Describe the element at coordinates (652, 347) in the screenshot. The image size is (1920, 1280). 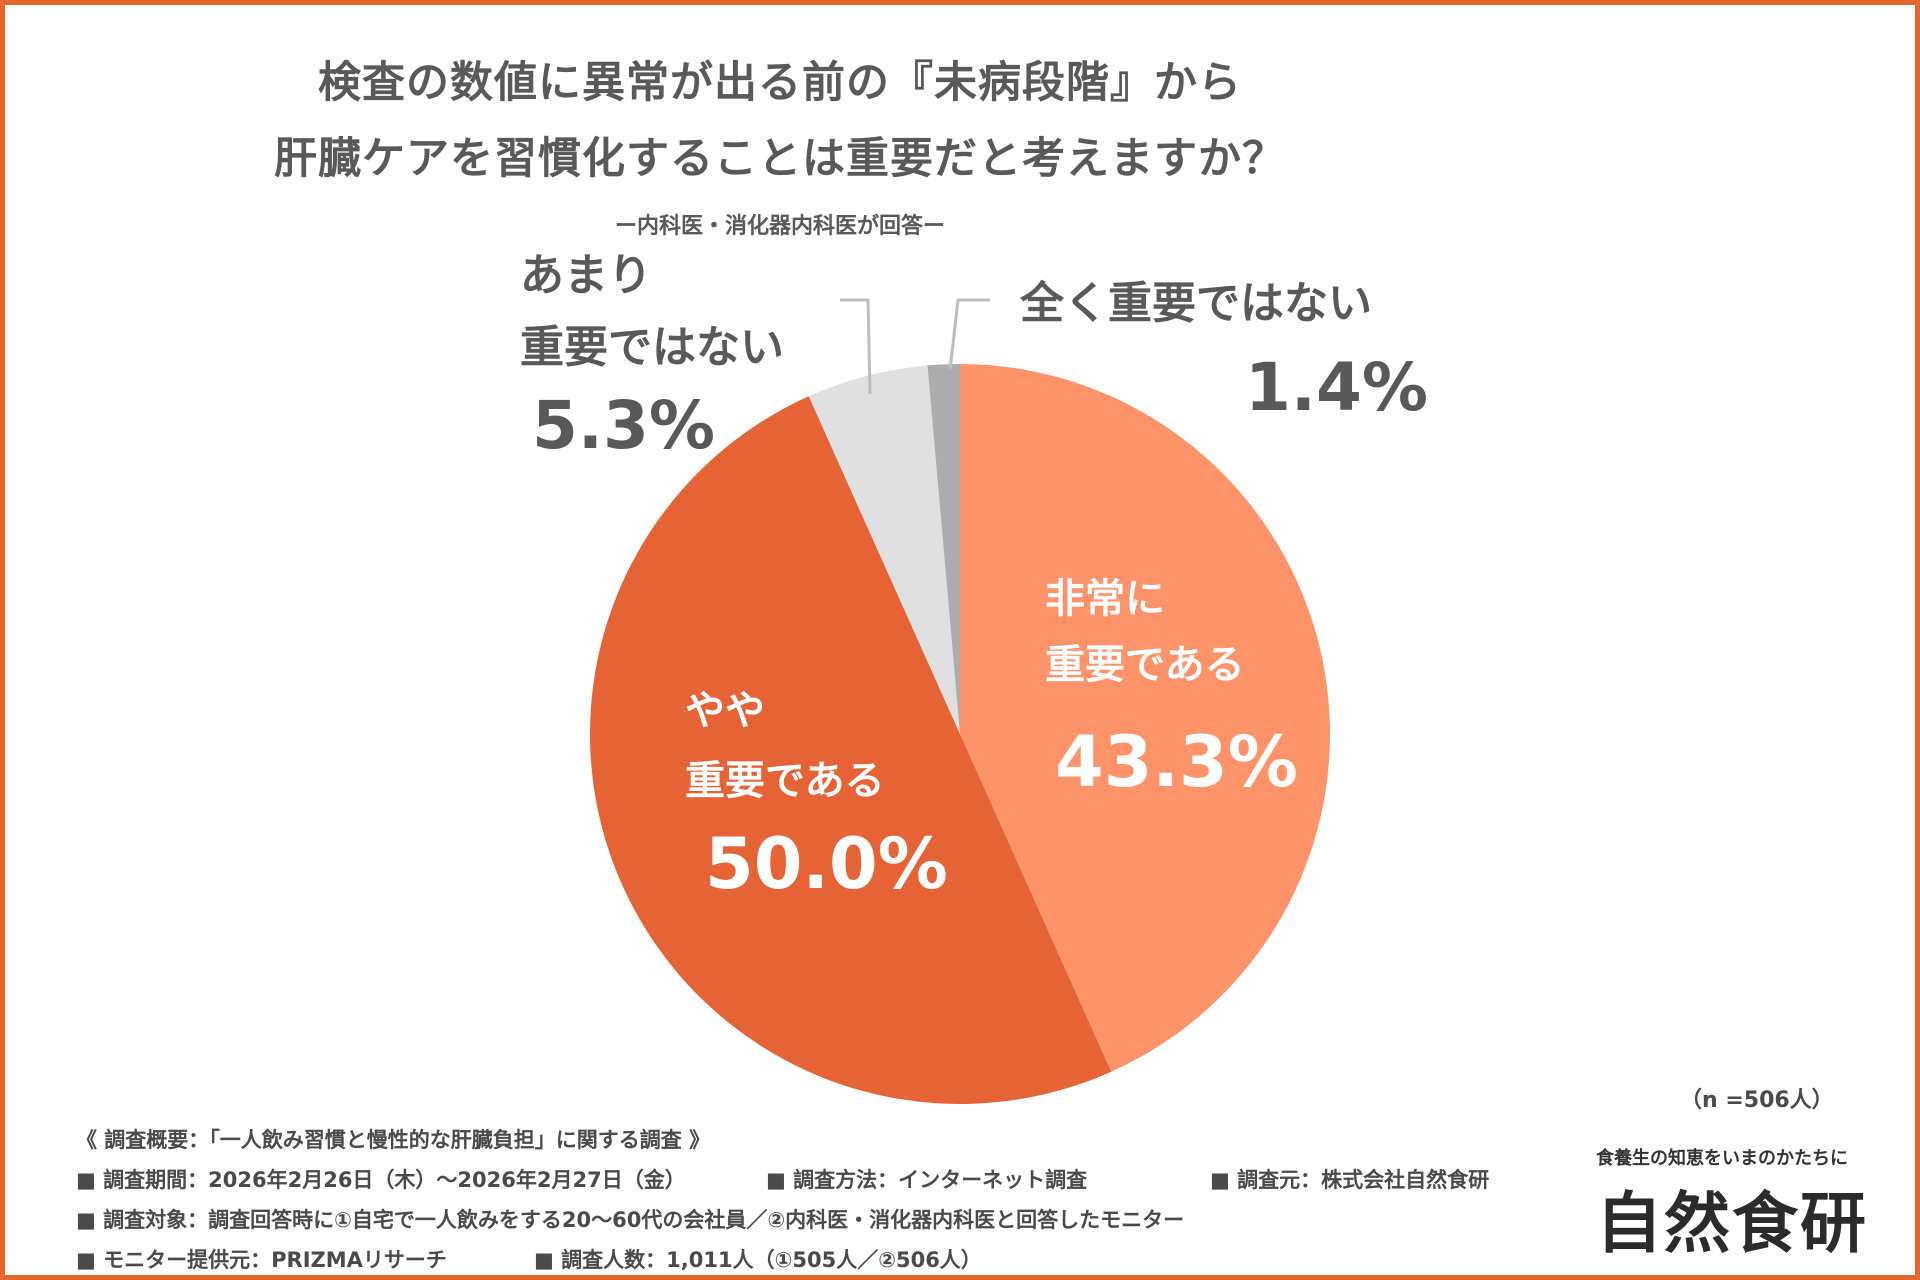
I see `slice-label-3-line-2: 重要ではない` at that location.